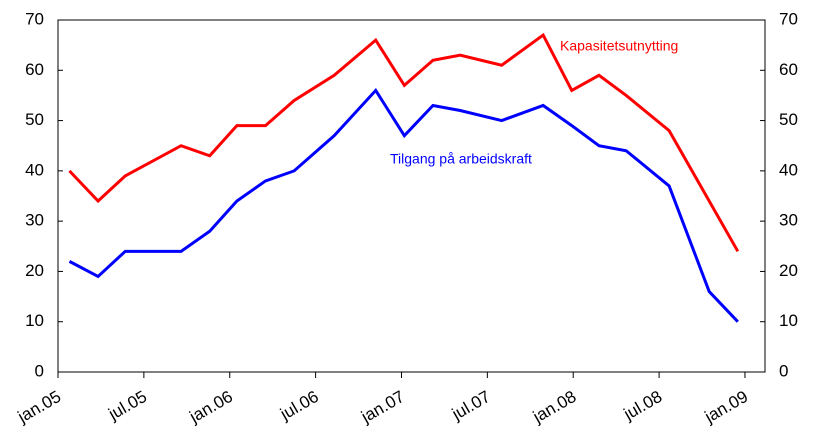  Describe the element at coordinates (34, 220) in the screenshot. I see `y-tick-label: 30` at that location.